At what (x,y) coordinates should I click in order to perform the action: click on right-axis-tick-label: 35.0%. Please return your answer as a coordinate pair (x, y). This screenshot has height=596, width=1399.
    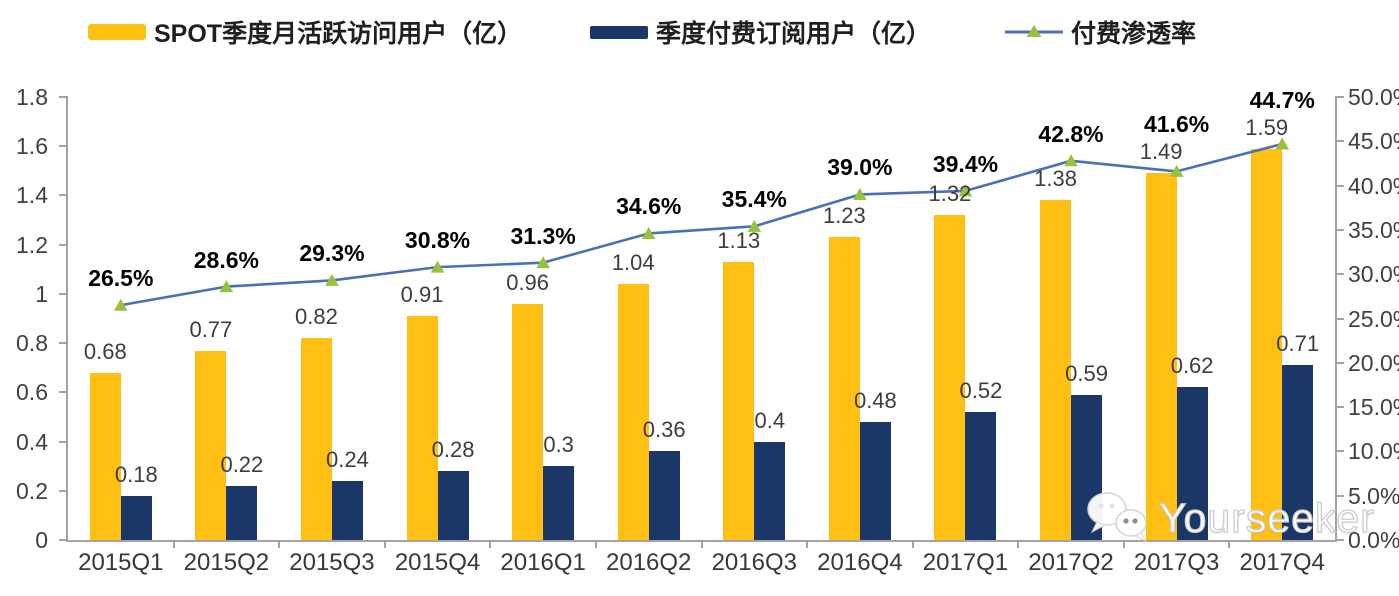
    Looking at the image, I should click on (1373, 229).